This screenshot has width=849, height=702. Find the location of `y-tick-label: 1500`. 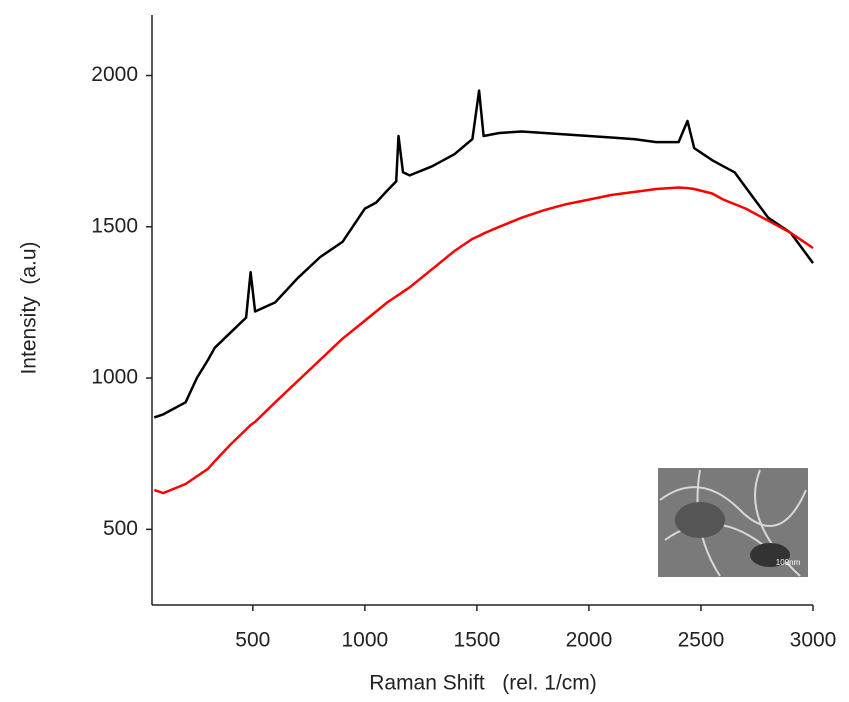

y-tick-label: 1500 is located at coordinates (114, 225).